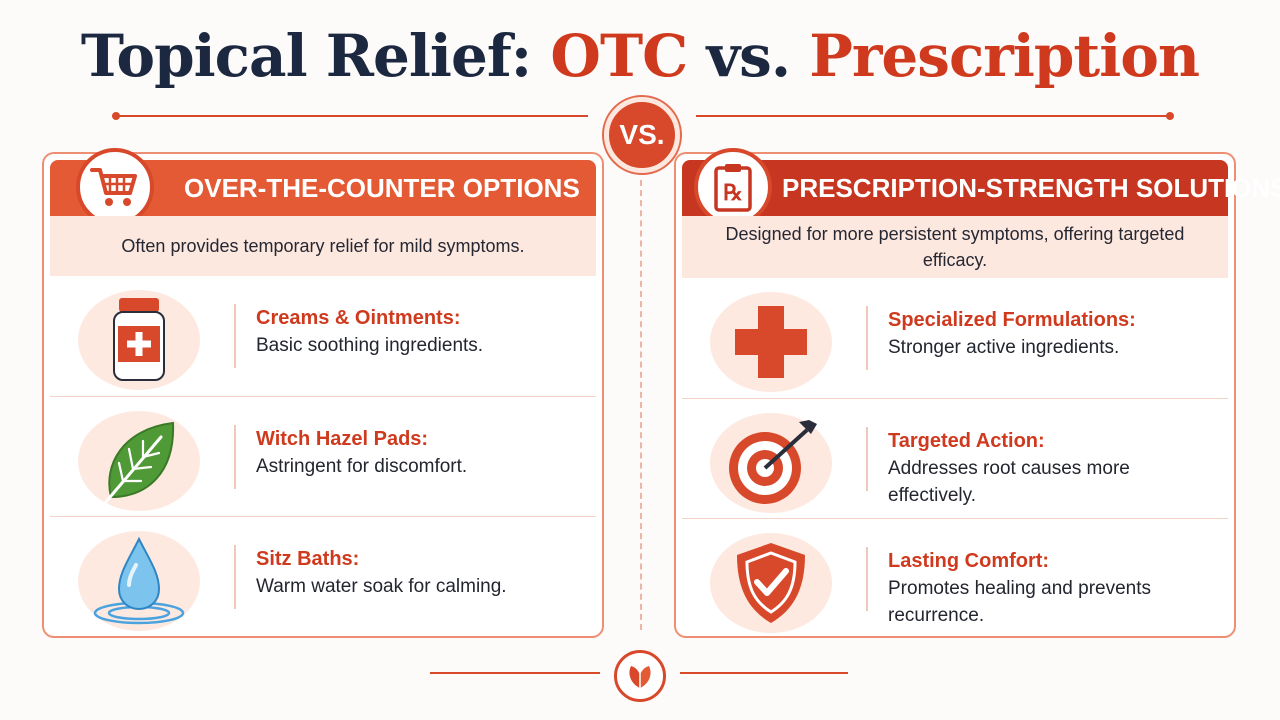 The height and width of the screenshot is (720, 1280). I want to click on item-description: Astringent for discomfort., so click(362, 466).